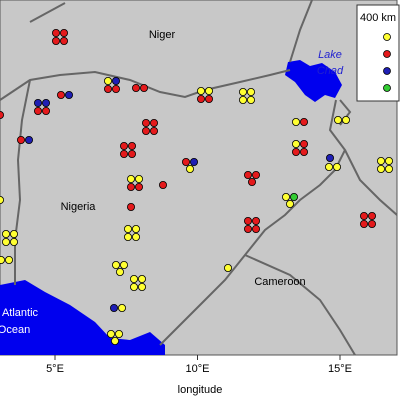 The image size is (400, 400). Describe the element at coordinates (378, 53) in the screenshot. I see `legend-box` at that location.